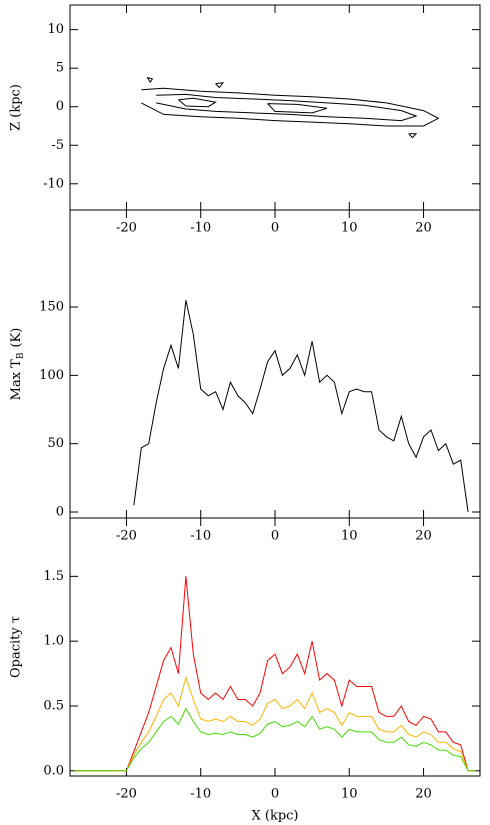 The image size is (490, 825). Describe the element at coordinates (53, 183) in the screenshot. I see `y-tick-label: -10` at that location.